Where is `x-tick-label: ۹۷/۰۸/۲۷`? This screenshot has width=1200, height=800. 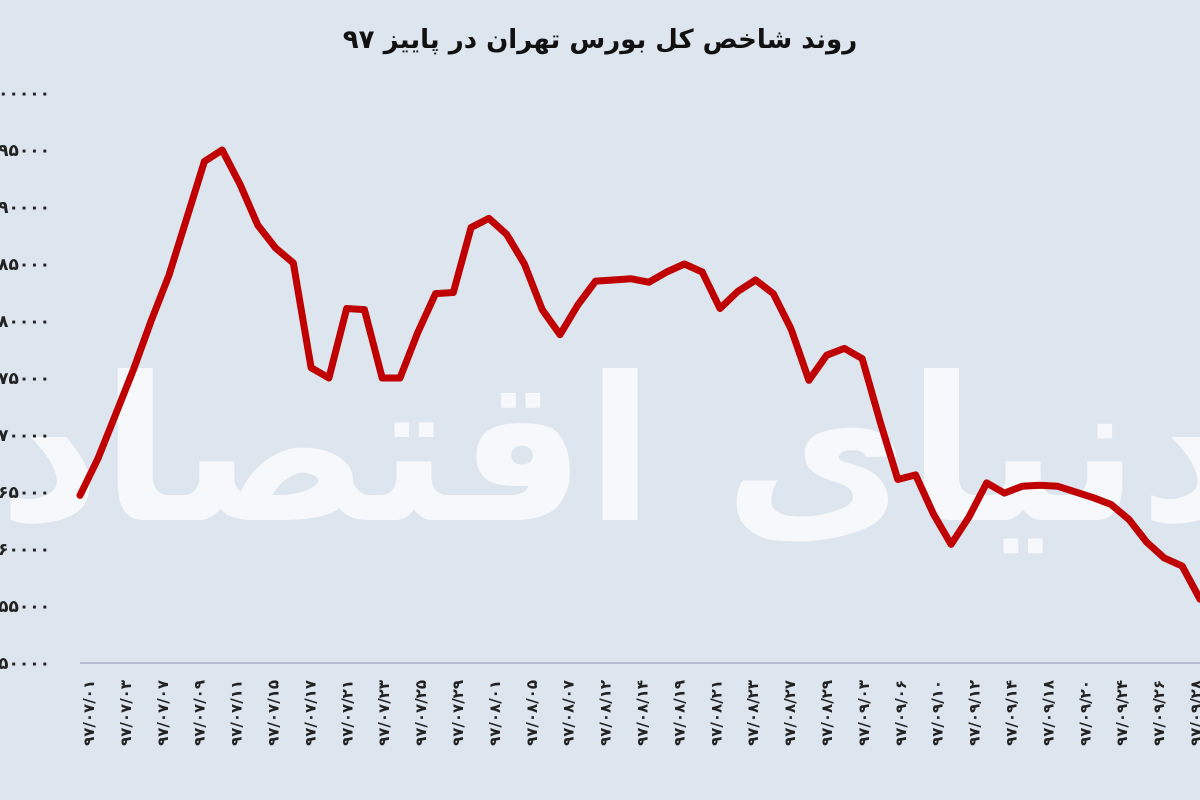
x-tick-label: ۹۷/۰۸/۲۷ is located at coordinates (790, 713).